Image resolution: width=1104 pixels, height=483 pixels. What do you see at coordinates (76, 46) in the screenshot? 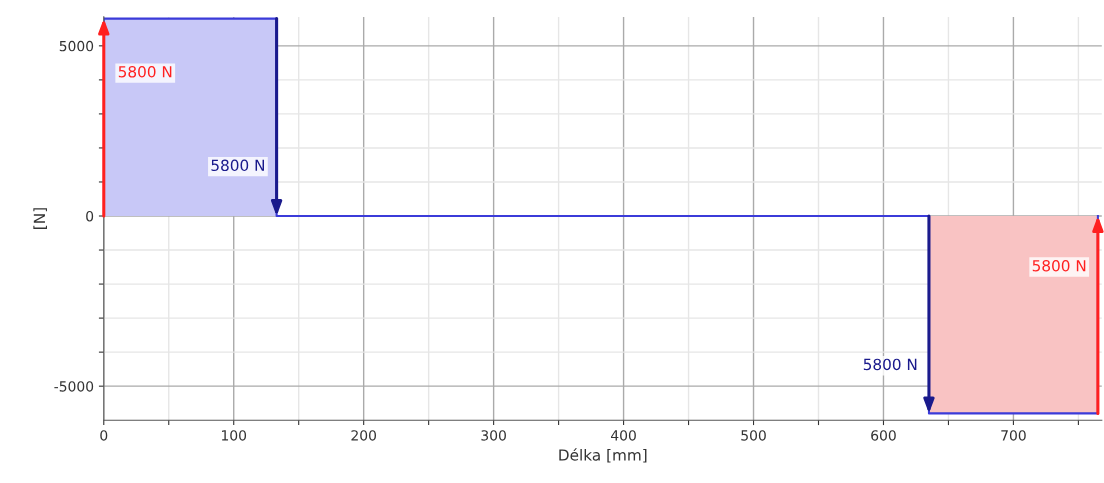
I see `y-tick-label: 5000` at bounding box center [76, 46].